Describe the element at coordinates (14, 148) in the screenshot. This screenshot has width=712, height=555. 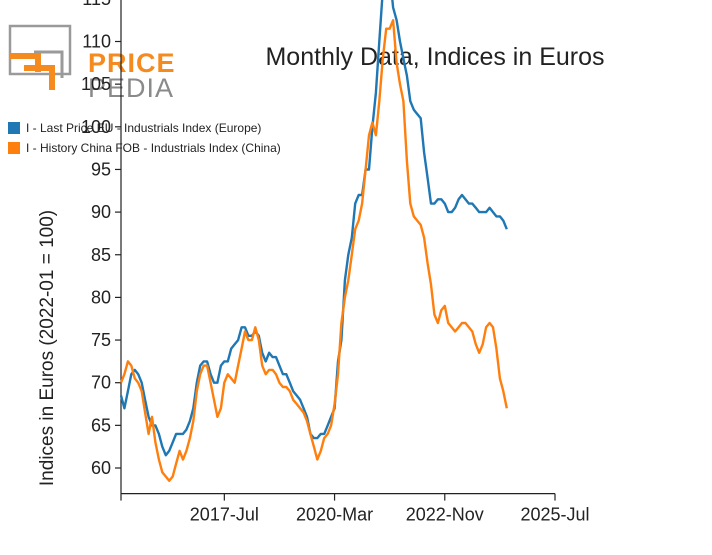
I see `legend-swatch-china` at that location.